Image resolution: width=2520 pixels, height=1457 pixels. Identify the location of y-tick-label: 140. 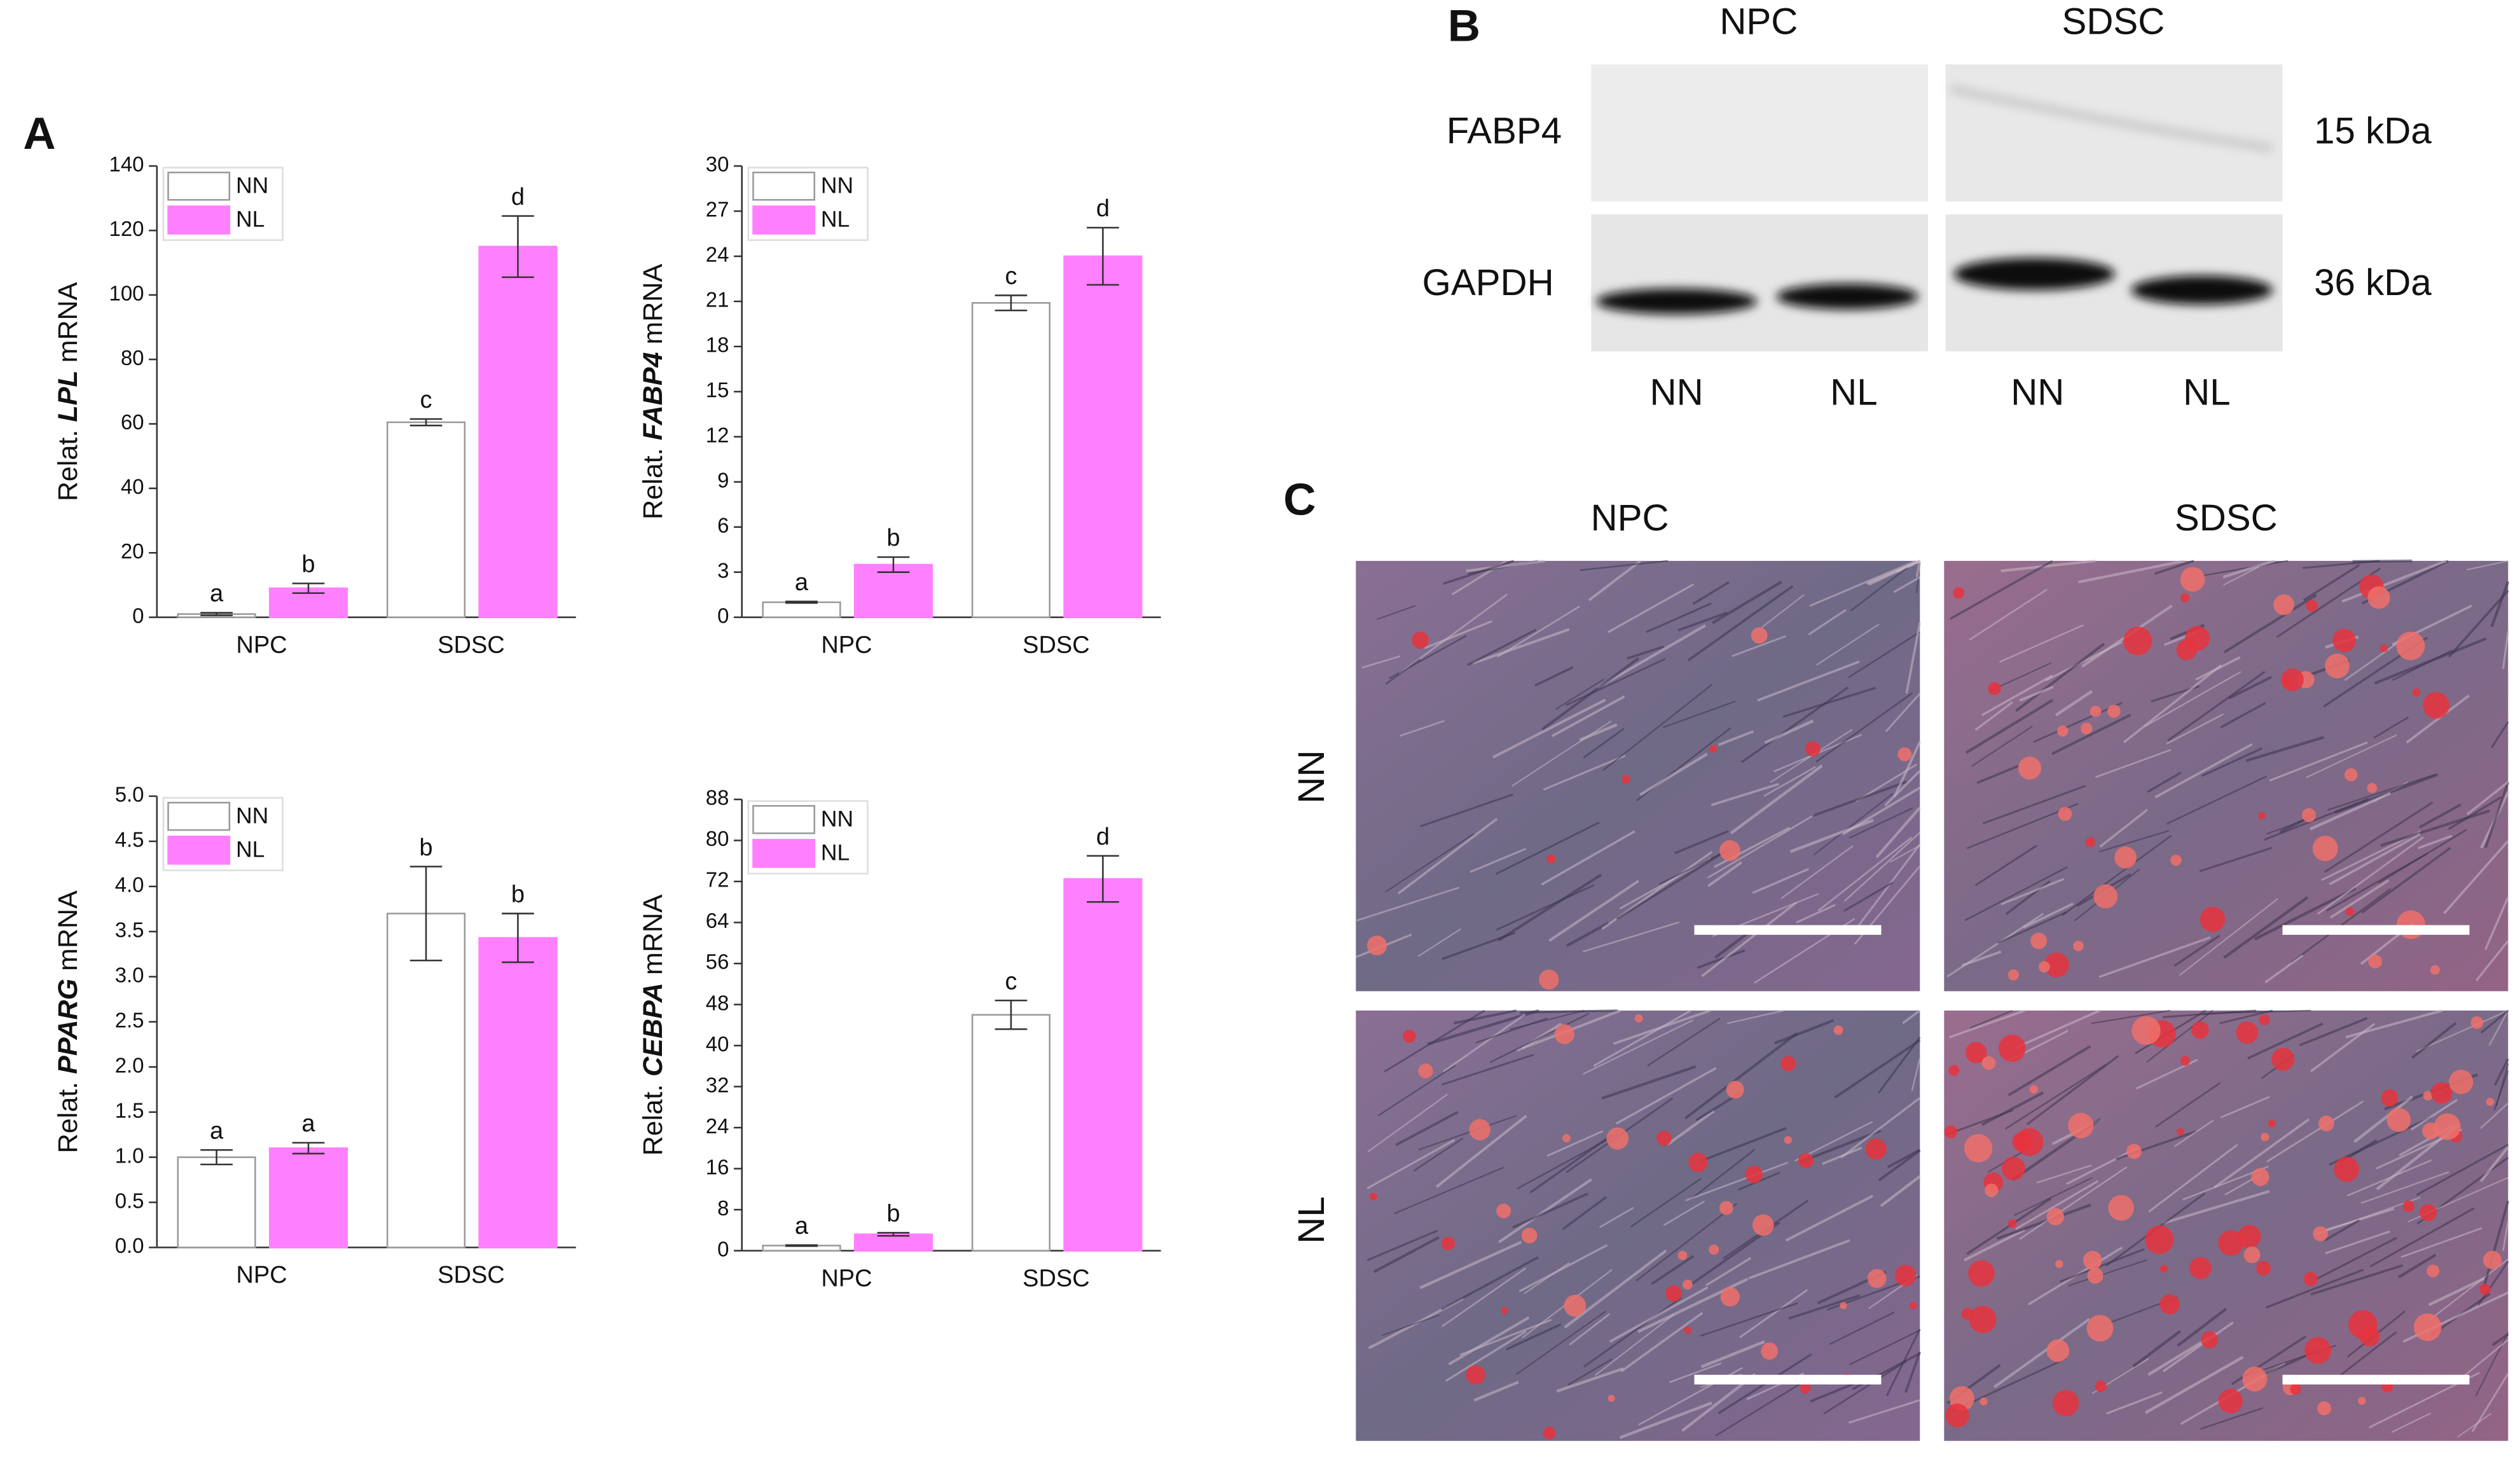
(126, 164).